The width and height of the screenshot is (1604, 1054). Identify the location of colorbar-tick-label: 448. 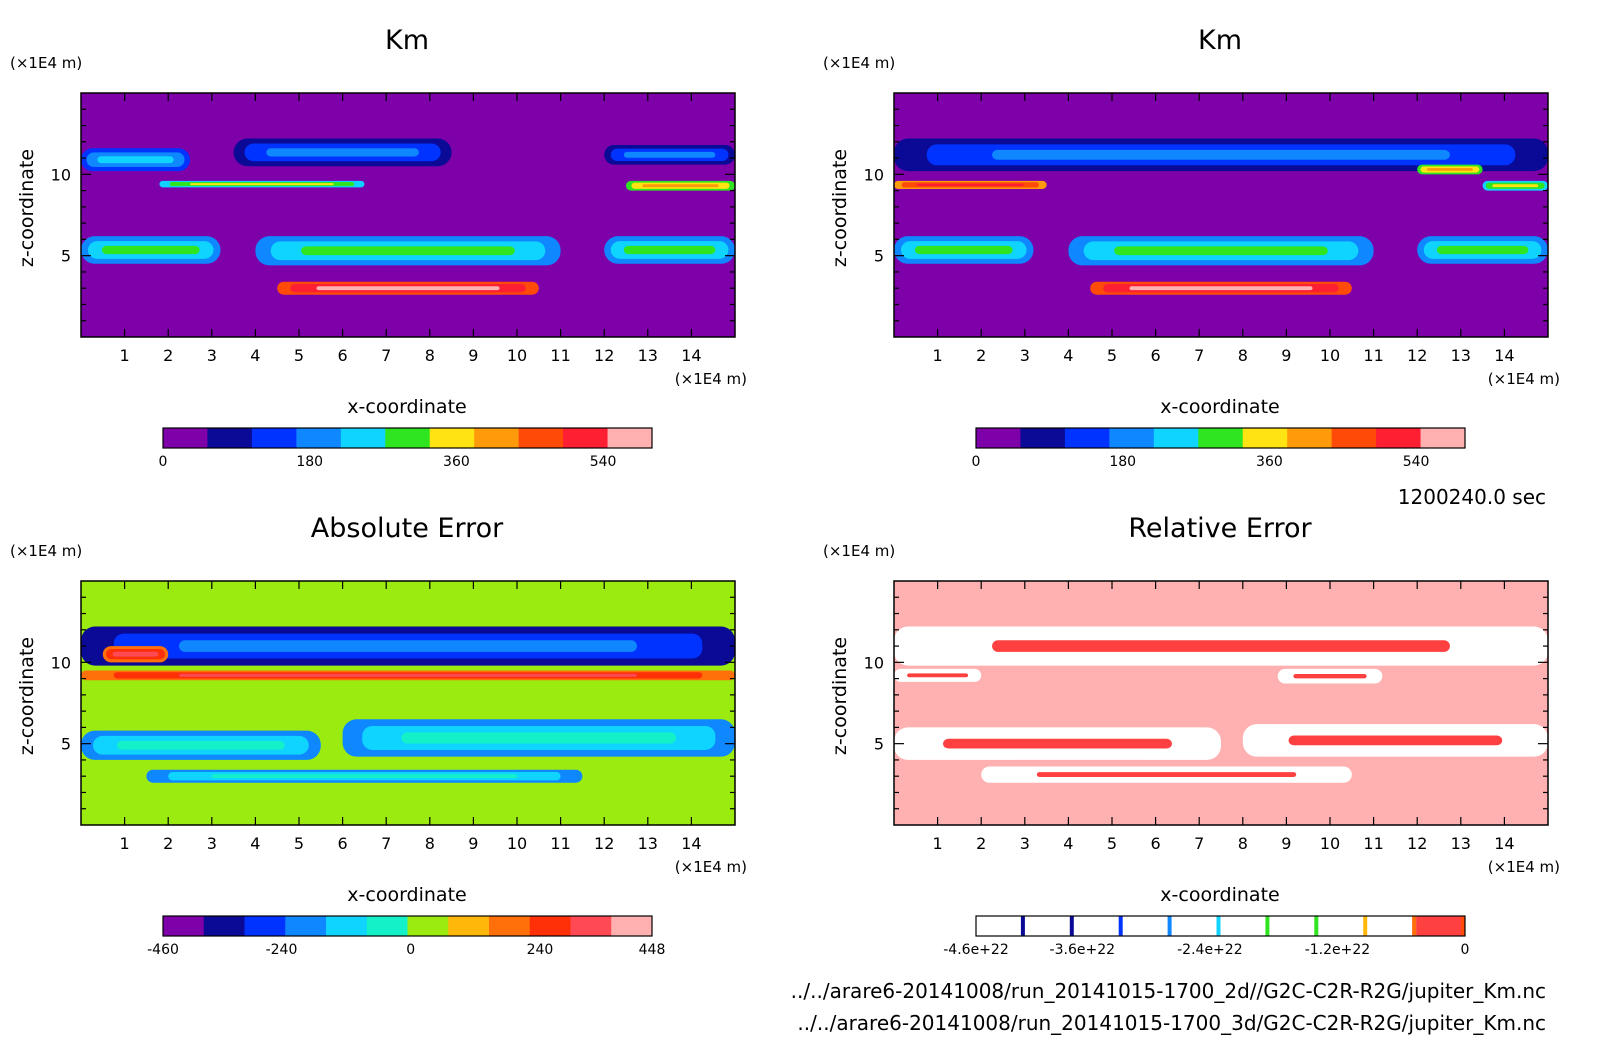
(652, 950).